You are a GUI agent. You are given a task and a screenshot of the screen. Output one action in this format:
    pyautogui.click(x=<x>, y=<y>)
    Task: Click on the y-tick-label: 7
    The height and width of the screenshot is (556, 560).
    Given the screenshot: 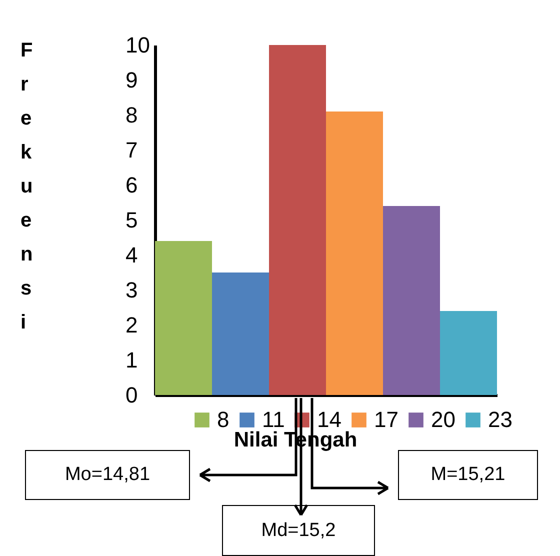 What is the action you would take?
    pyautogui.click(x=132, y=150)
    